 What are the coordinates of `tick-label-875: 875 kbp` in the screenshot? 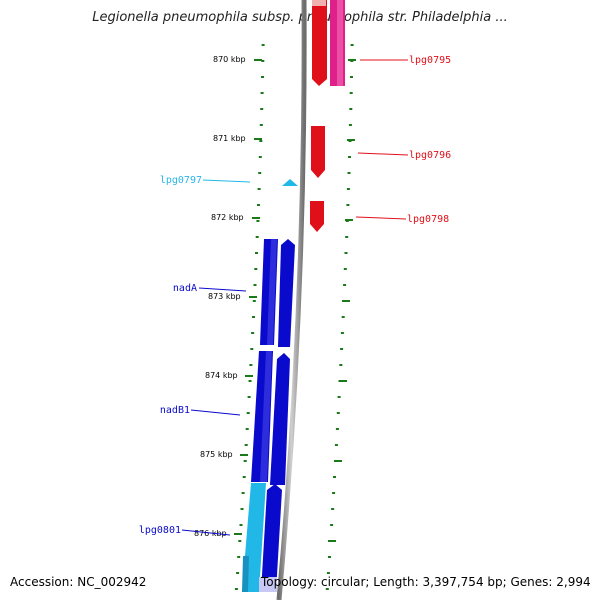 It's located at (216, 454).